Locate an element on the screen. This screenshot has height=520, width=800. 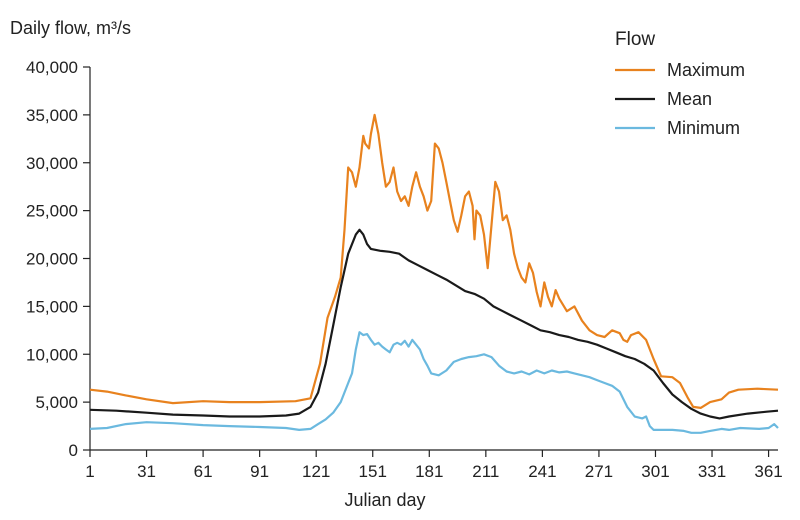
y-tick-label: 10,000 is located at coordinates (52, 354).